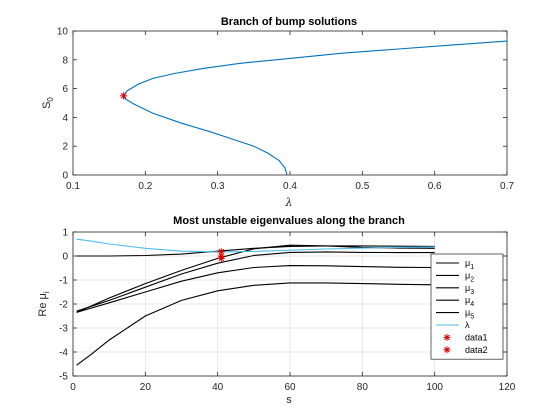 Image resolution: width=560 pixels, height=420 pixels. I want to click on legend-label: μ2, so click(469, 276).